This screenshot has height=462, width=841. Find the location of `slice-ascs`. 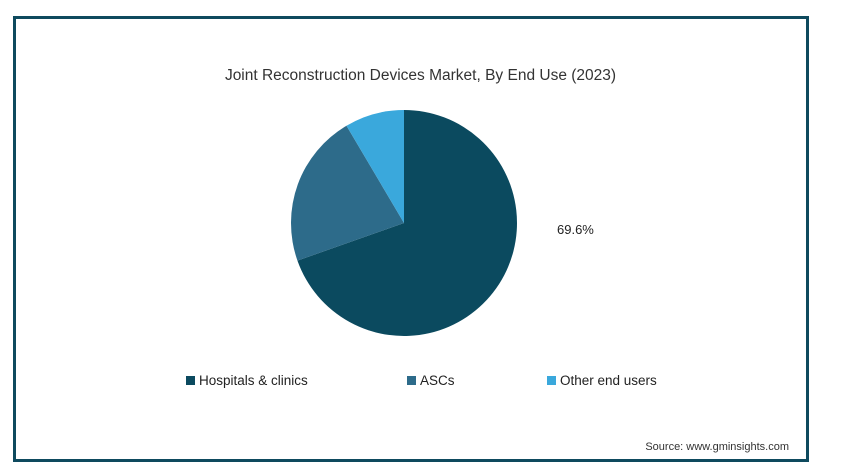

slice-ascs is located at coordinates (347, 193).